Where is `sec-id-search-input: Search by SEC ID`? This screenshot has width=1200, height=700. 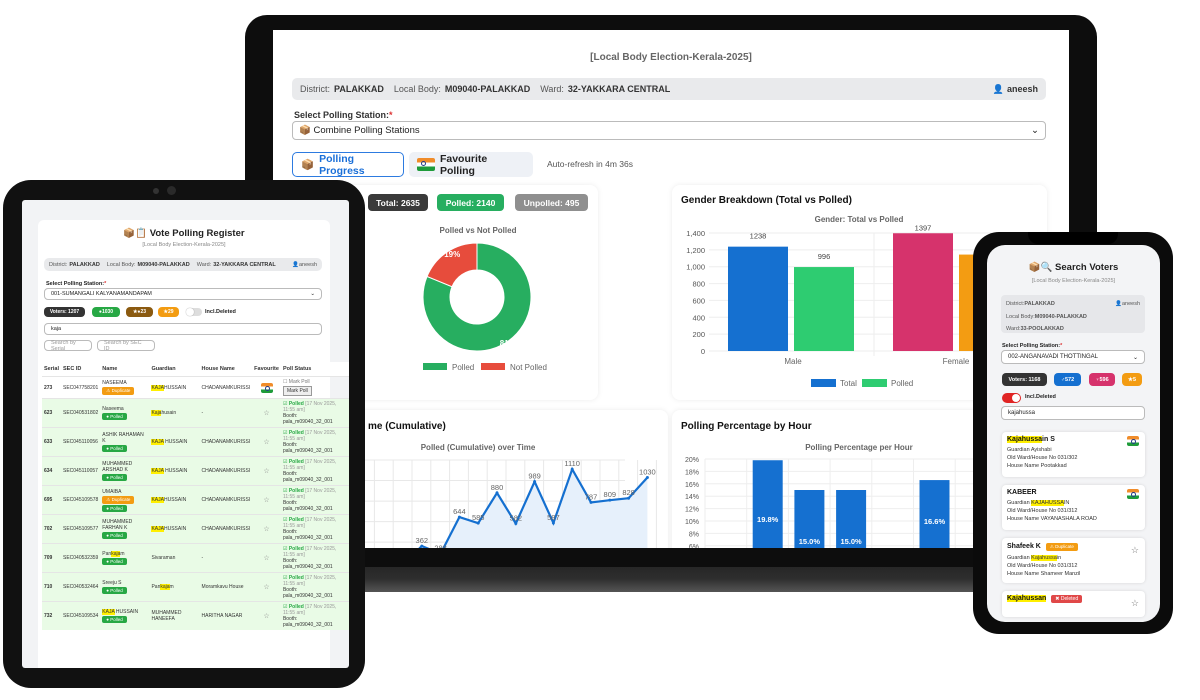
sec-id-search-input: Search by SEC ID is located at coordinates (126, 346).